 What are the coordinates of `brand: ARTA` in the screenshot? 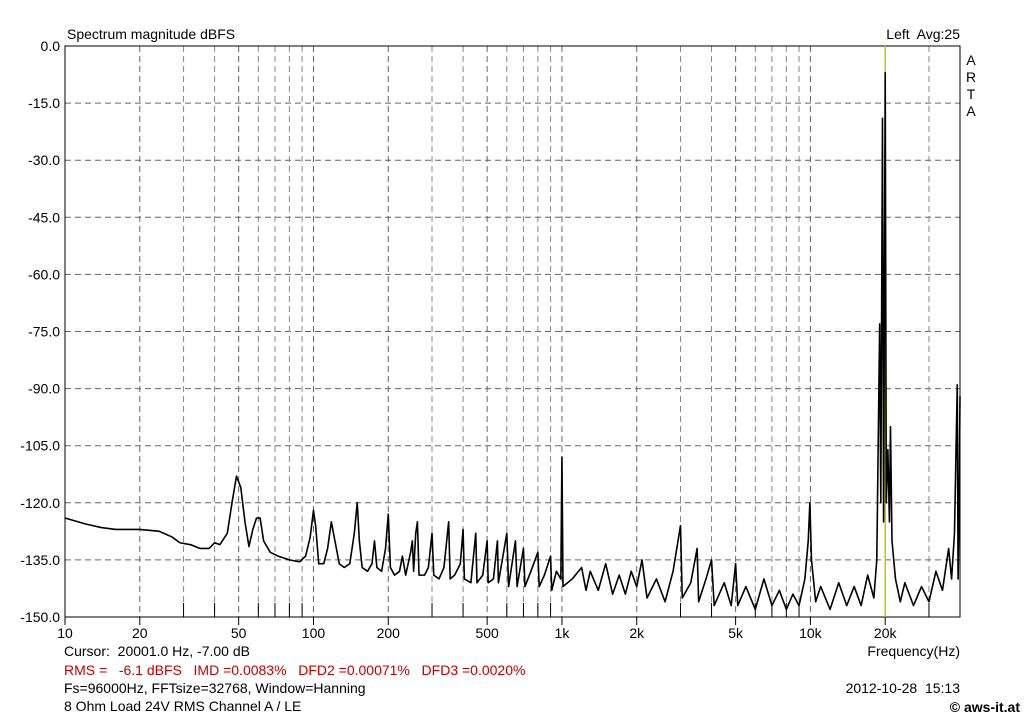 It's located at (971, 86).